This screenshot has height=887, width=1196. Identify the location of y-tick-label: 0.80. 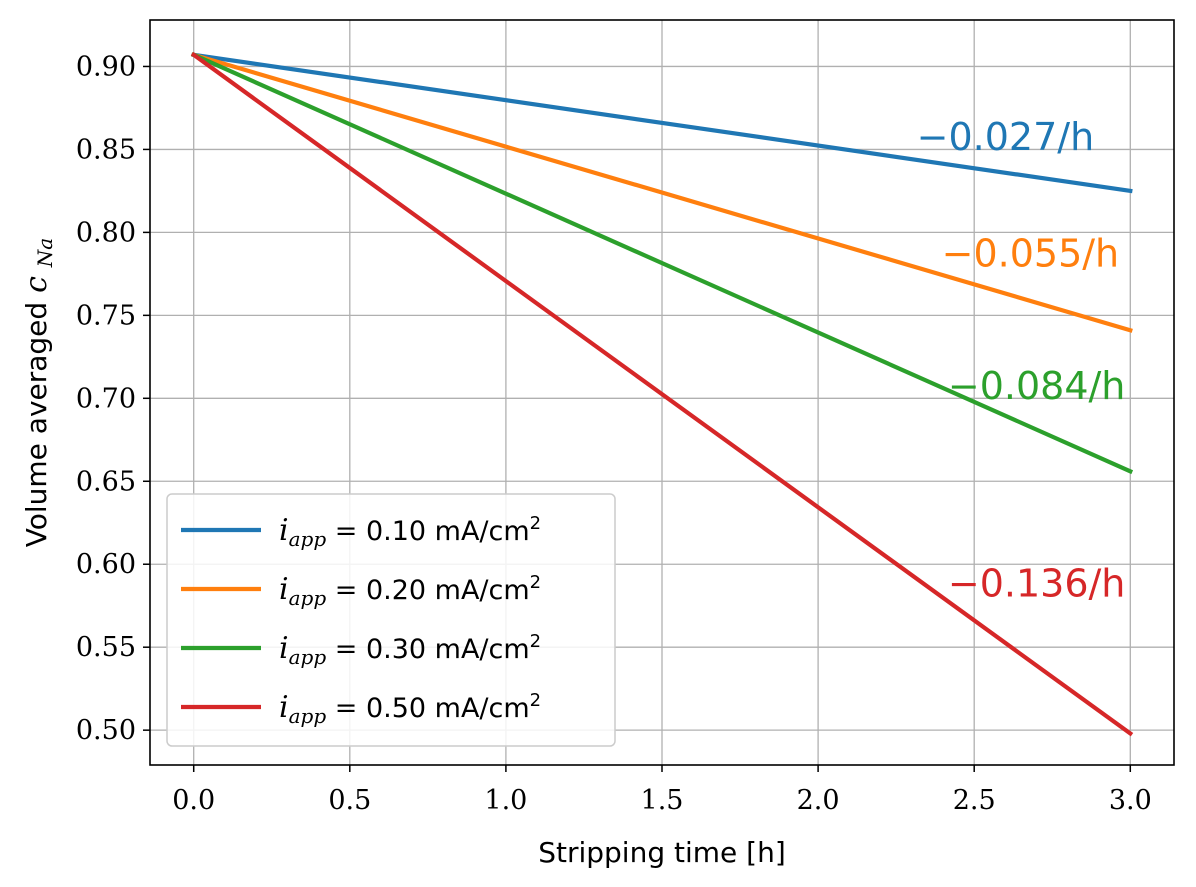
(106, 232).